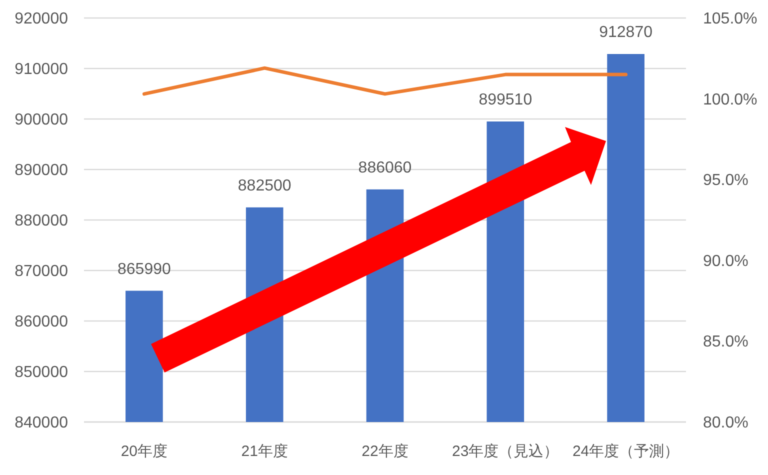 This screenshot has height=475, width=768. What do you see at coordinates (41, 271) in the screenshot?
I see `y-tick-label: 870000` at bounding box center [41, 271].